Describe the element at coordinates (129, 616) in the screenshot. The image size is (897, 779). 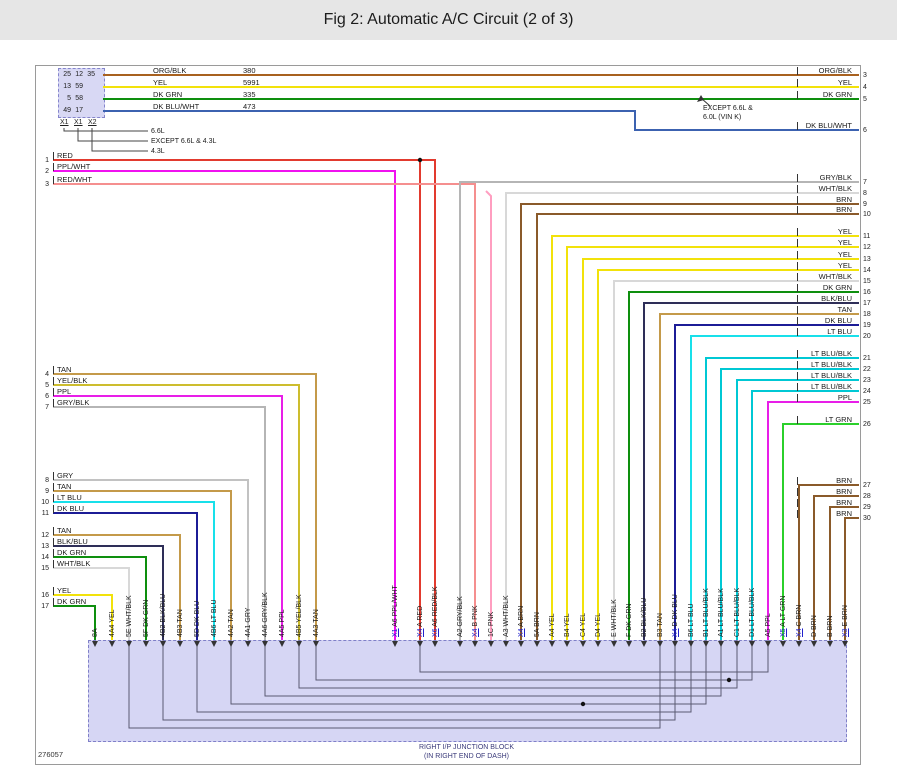
I see `bottom-pin-label: 5E WHT/BLK` at that location.